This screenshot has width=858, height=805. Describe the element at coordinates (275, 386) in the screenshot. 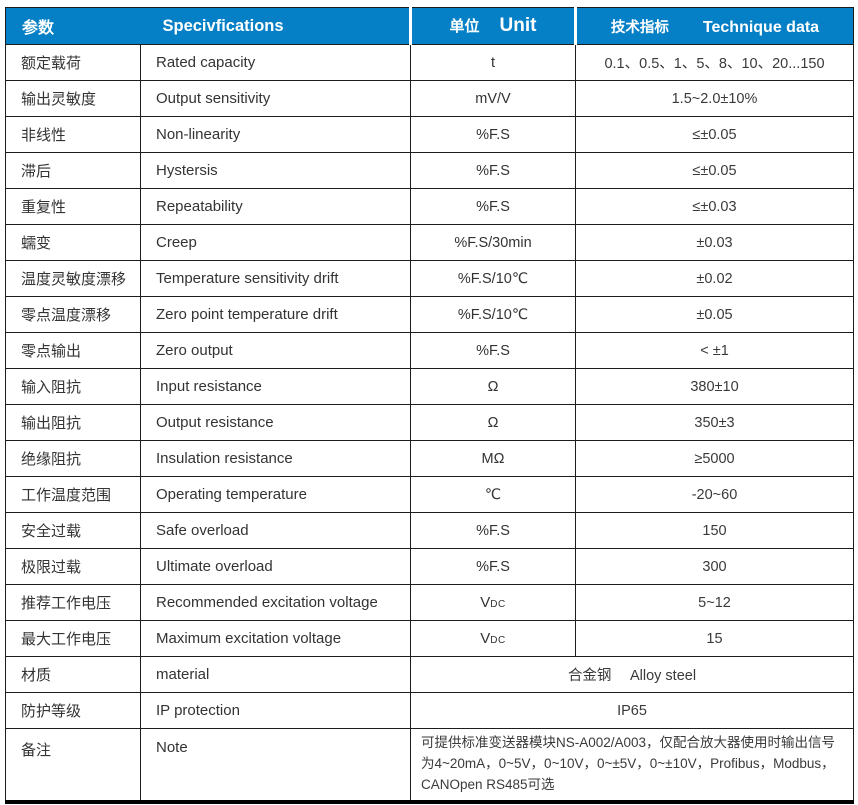

I see `param-name-en: Input resistance` at that location.